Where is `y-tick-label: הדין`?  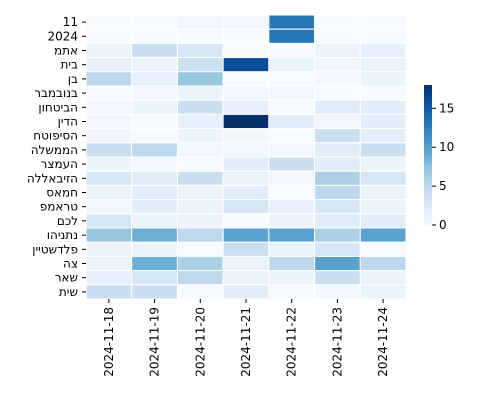 y-tick-label: הדין is located at coordinates (68, 122).